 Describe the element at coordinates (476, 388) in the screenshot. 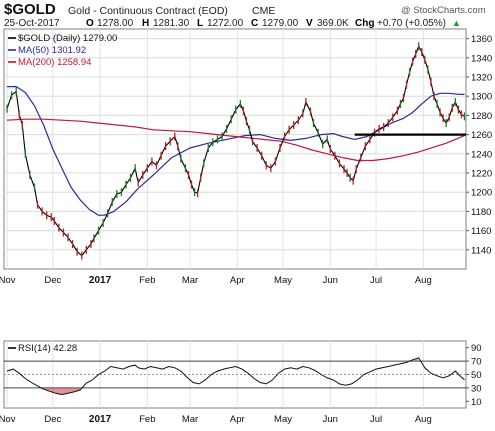

I see `rsi-y-tick-label: 30` at that location.